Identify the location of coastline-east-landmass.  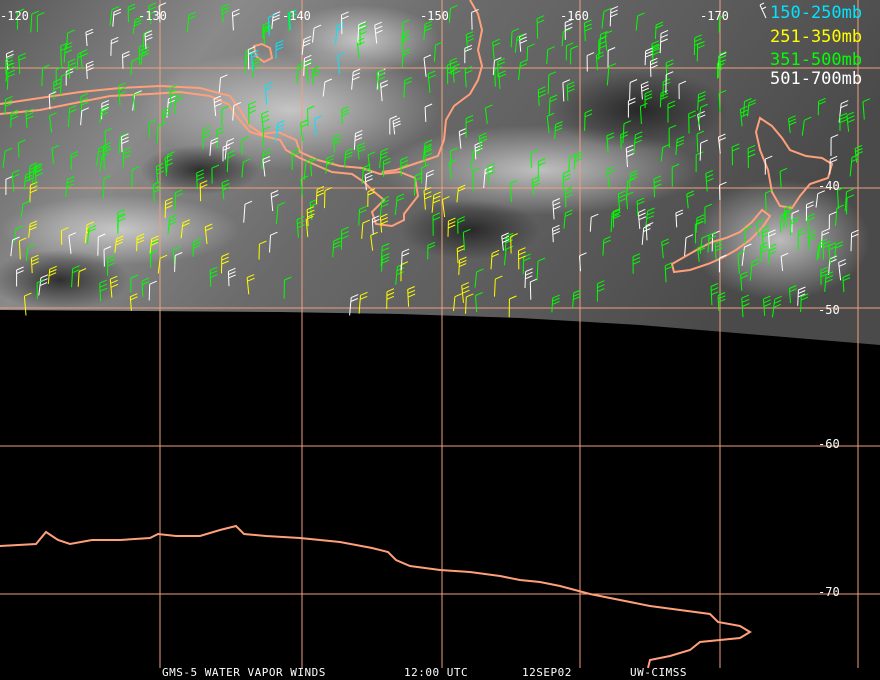
(432, 86).